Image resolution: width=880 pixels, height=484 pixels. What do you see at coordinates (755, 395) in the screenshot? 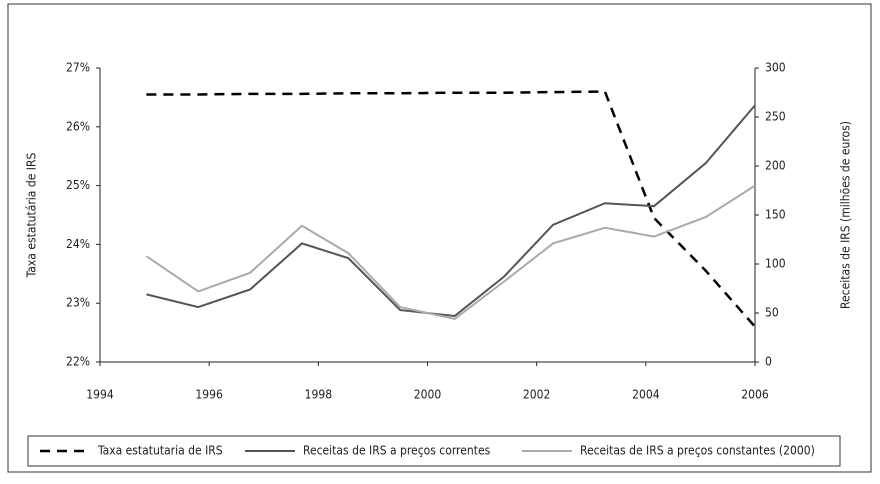
I see `x-tick-label: 2006` at bounding box center [755, 395].